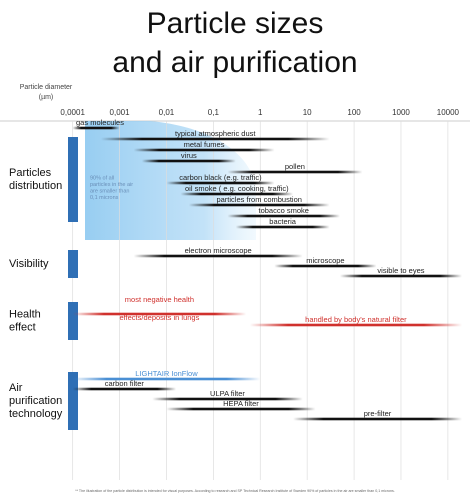 The width and height of the screenshot is (470, 500). I want to click on range-label: pollen, so click(295, 166).